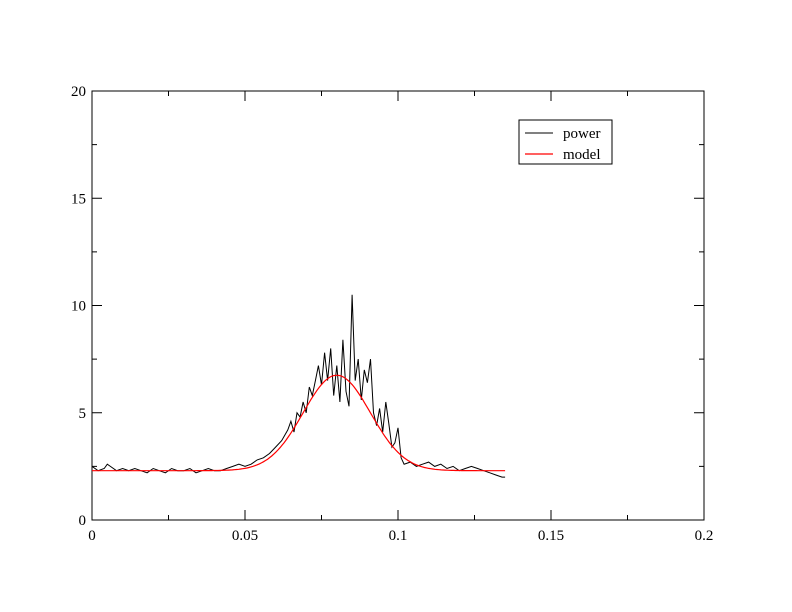 This screenshot has height=612, width=792. What do you see at coordinates (245, 536) in the screenshot?
I see `x-tick-label: 0.05` at bounding box center [245, 536].